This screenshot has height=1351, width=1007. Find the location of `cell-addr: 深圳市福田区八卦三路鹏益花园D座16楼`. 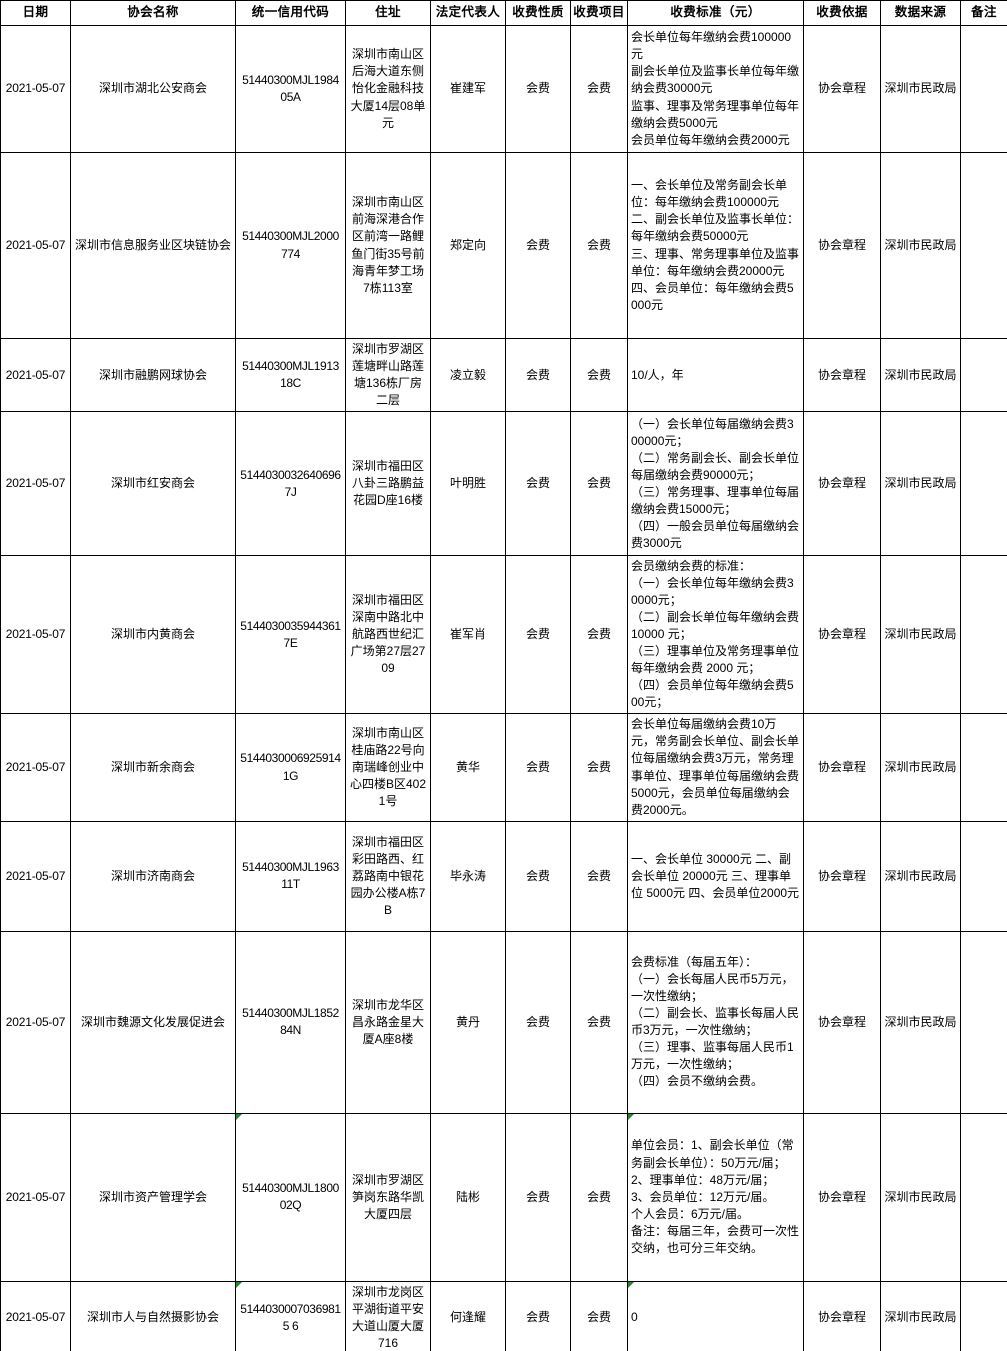

cell-addr: 深圳市福田区八卦三路鹏益花园D座16楼 is located at coordinates (388, 484).